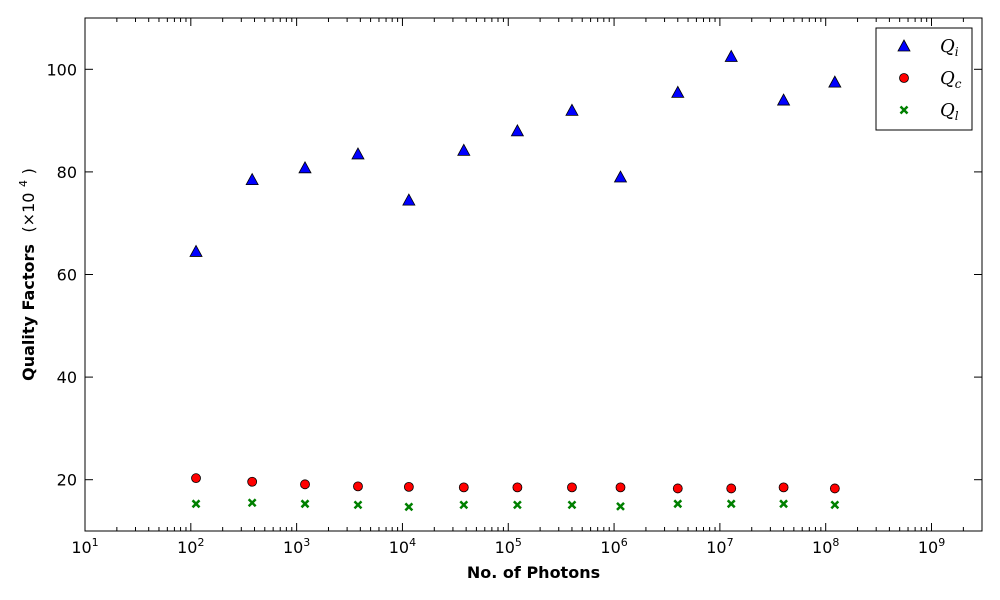  Describe the element at coordinates (957, 52) in the screenshot. I see `legend-label-sub: i` at that location.